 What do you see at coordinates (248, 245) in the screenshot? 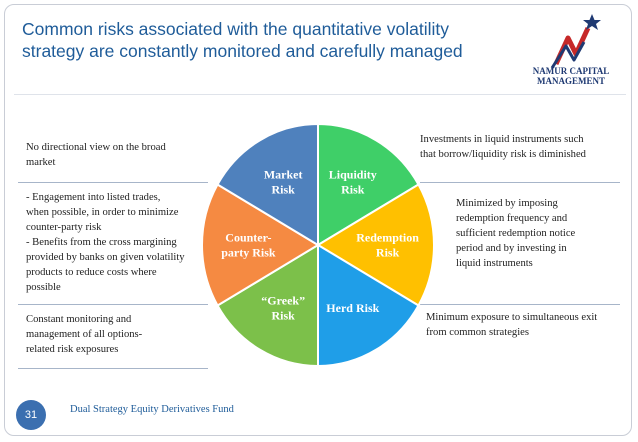
I see `pie-label-counterparty: Counter-party Risk` at bounding box center [248, 245].